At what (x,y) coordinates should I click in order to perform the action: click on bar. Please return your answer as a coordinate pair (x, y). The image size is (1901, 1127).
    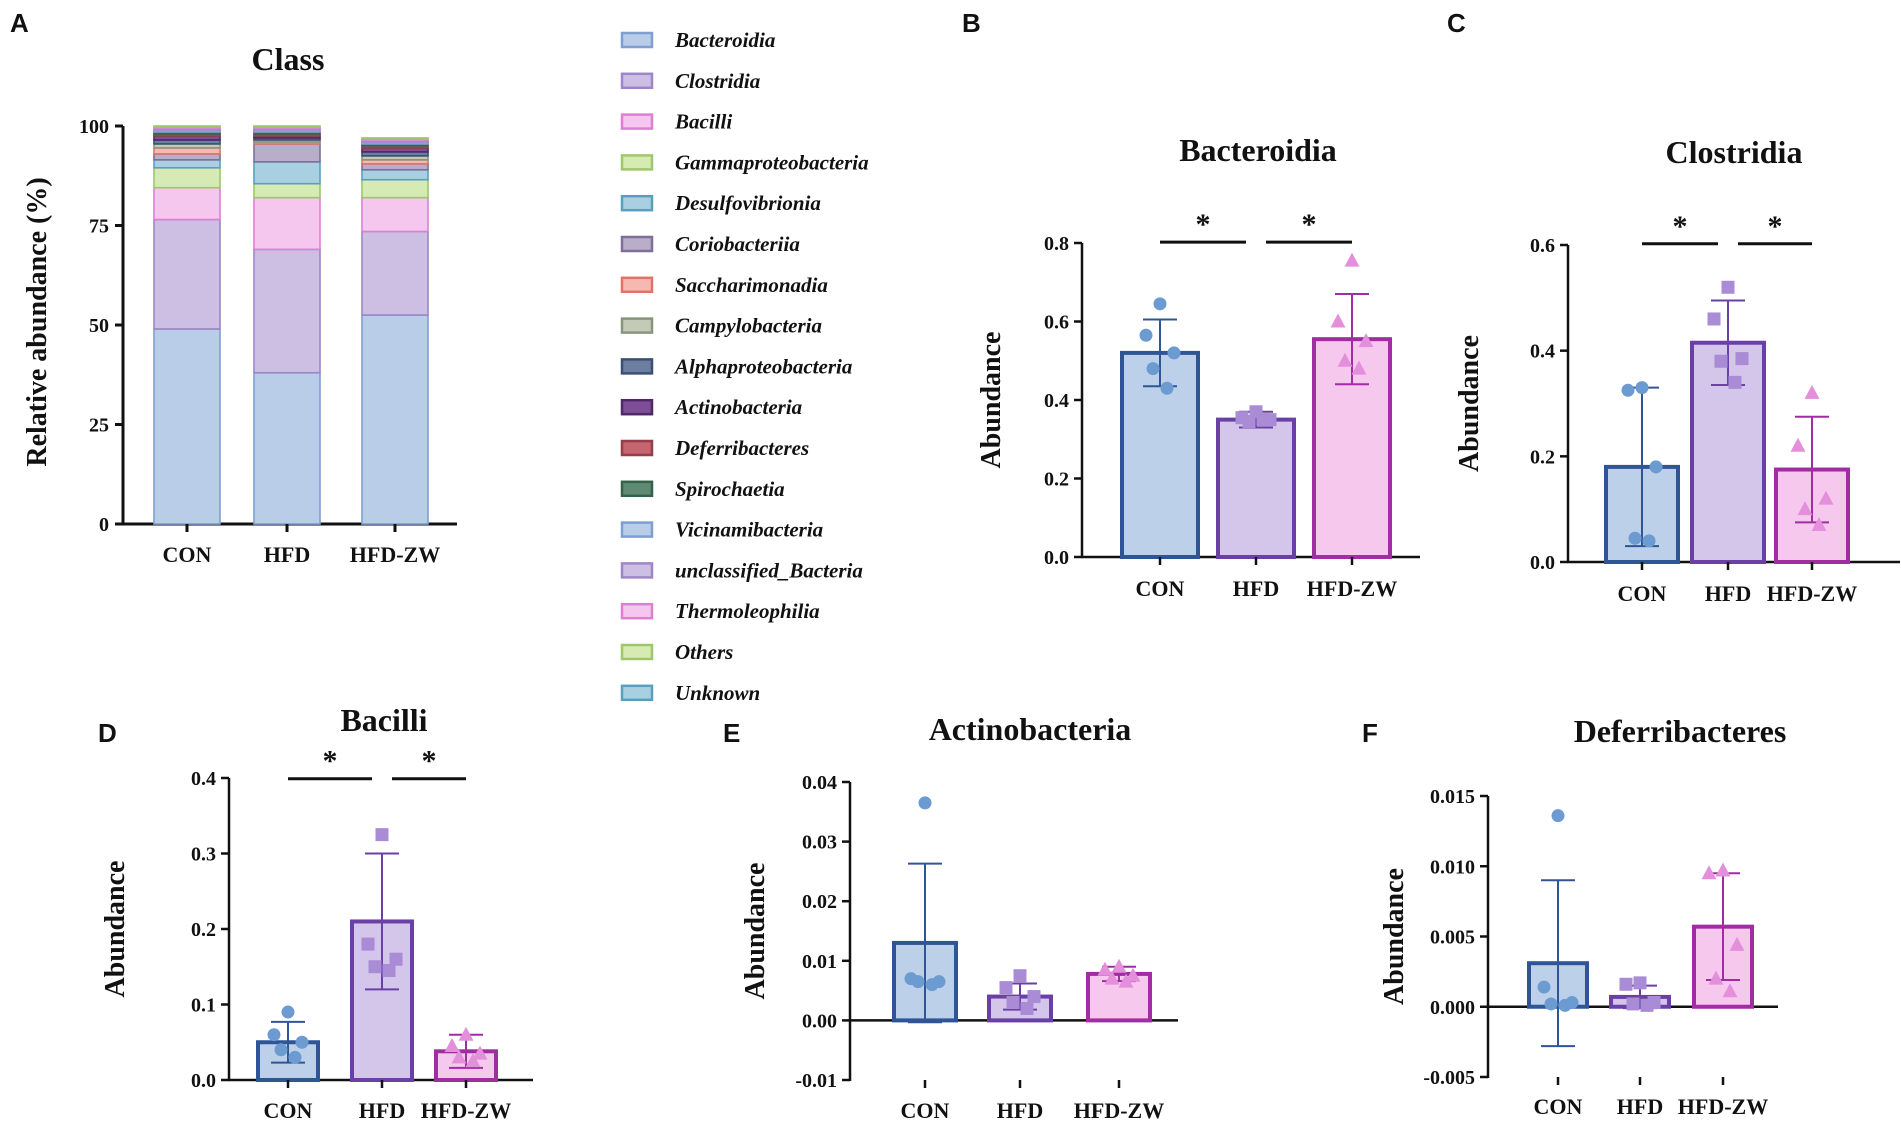
    Looking at the image, I should click on (1256, 488).